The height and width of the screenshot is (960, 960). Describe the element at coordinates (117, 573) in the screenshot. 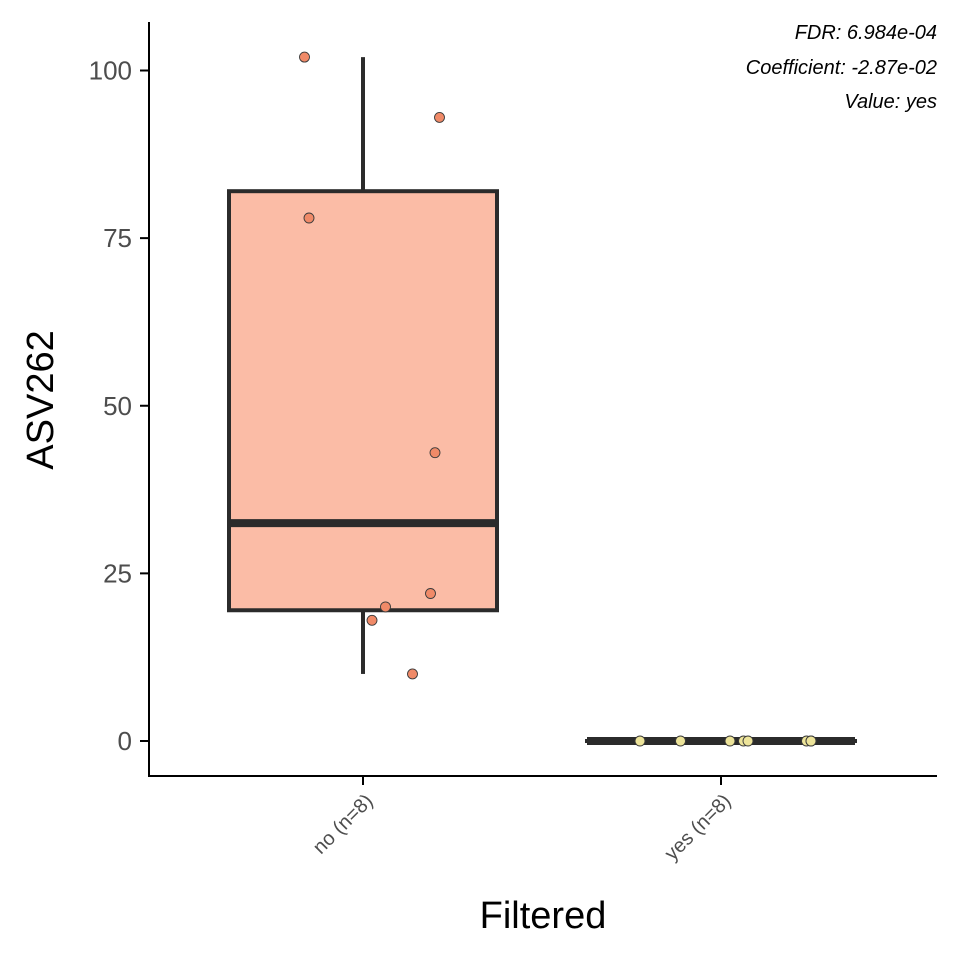

I see `y-tick-label: 25` at that location.